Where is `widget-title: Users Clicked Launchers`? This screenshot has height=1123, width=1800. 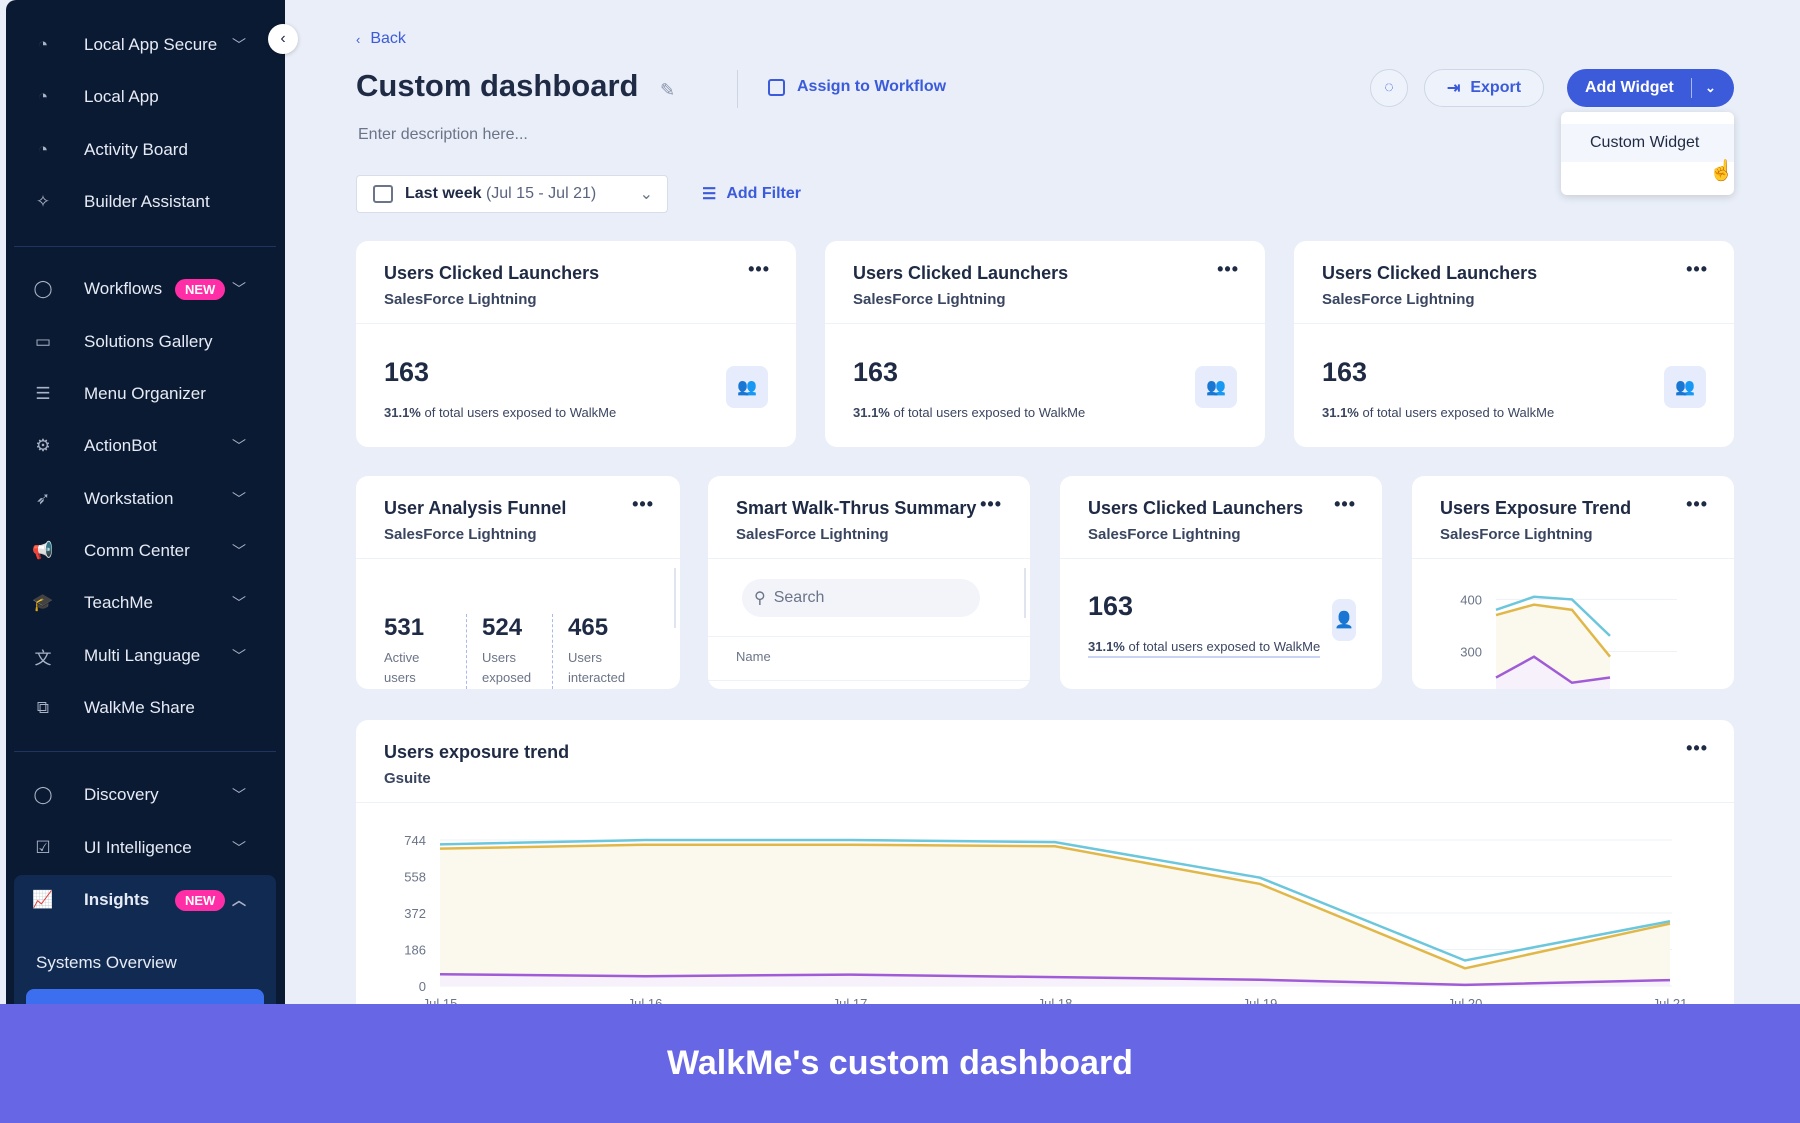
widget-title: Users Clicked Launchers is located at coordinates (492, 273).